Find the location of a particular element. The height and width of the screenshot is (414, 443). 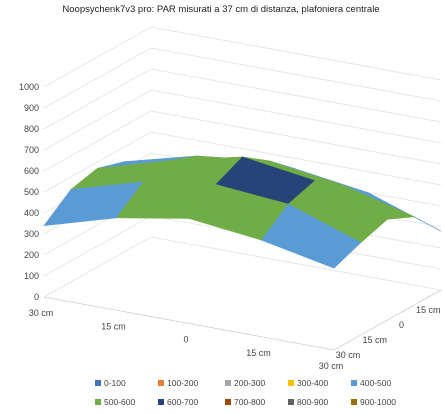

z-tick-label: 1000 is located at coordinates (29, 87).